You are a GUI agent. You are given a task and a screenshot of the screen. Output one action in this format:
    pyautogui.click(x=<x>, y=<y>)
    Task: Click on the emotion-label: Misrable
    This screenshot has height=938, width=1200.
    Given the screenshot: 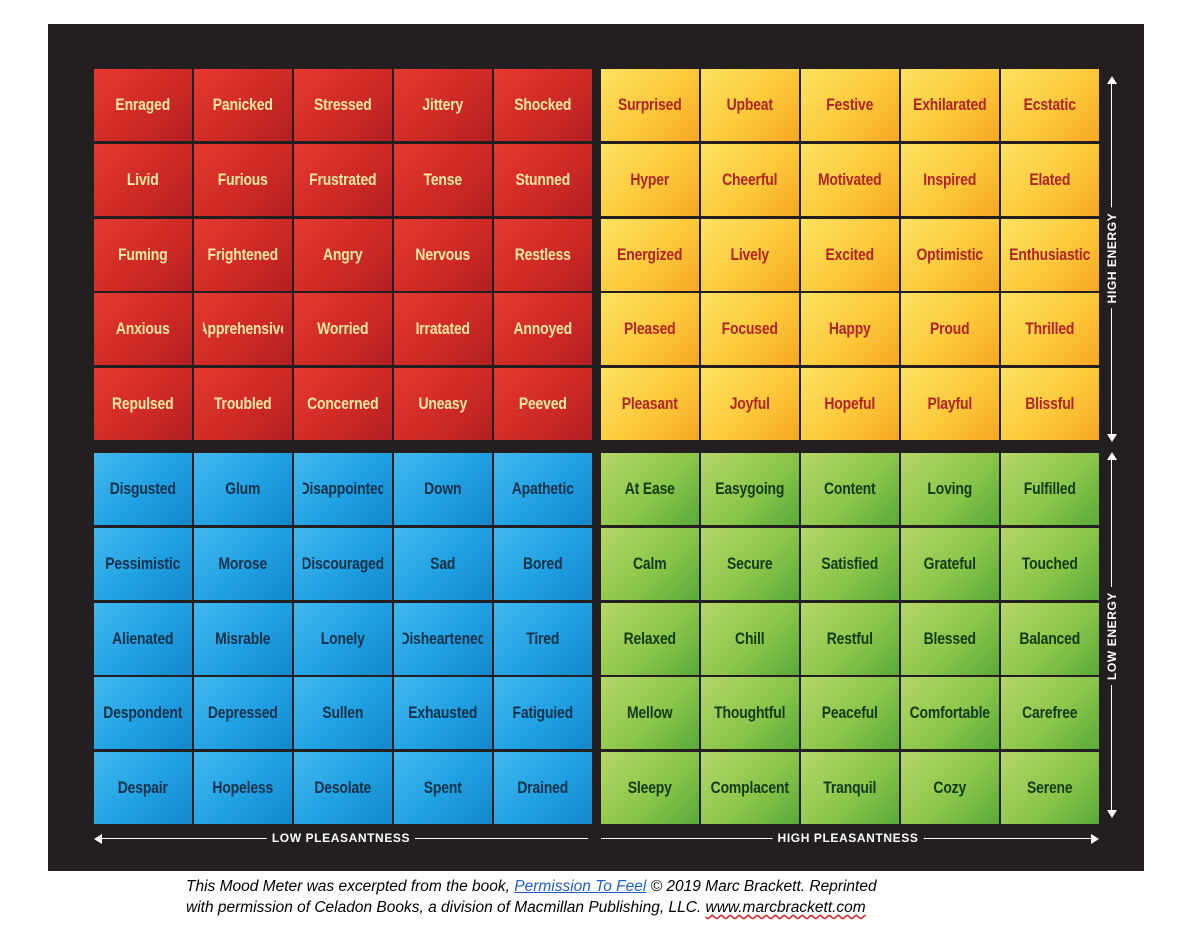 What is the action you would take?
    pyautogui.click(x=243, y=638)
    